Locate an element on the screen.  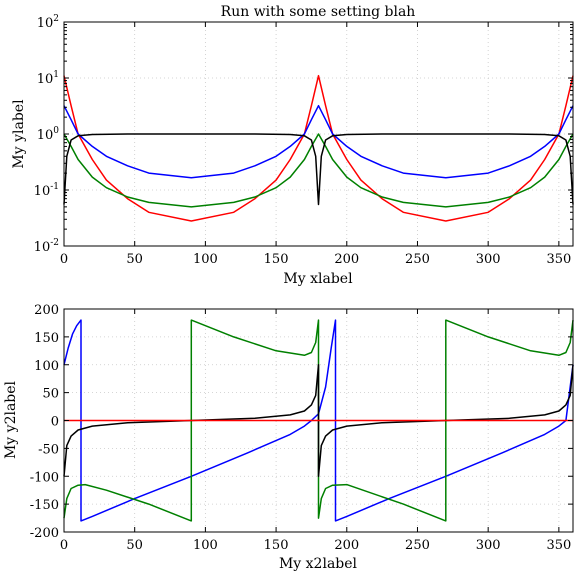
top-y-axis-label: My ylabel is located at coordinates (19, 134).